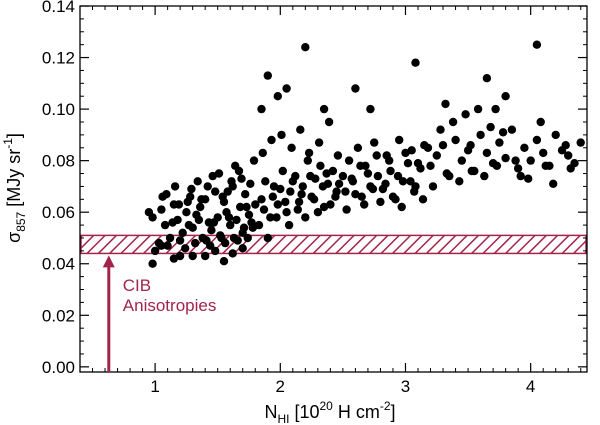 This screenshot has width=600, height=425. Describe the element at coordinates (58, 8) in the screenshot. I see `y-tick-label: 0.14` at that location.